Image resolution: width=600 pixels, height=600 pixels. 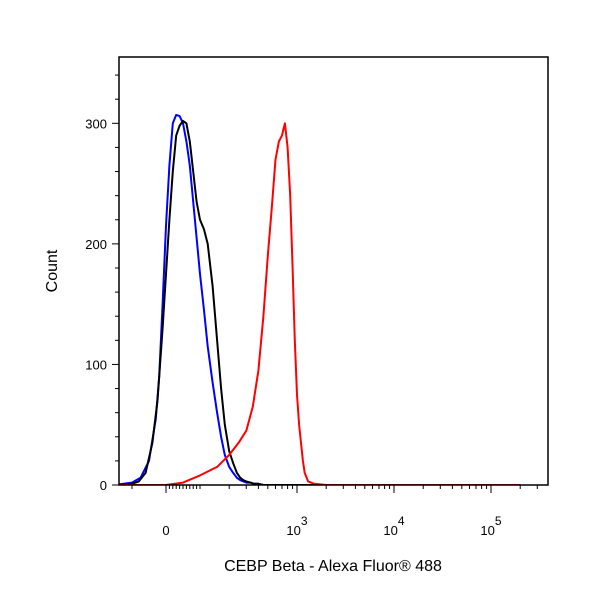 I want to click on y-tick-label: 300, so click(x=96, y=123).